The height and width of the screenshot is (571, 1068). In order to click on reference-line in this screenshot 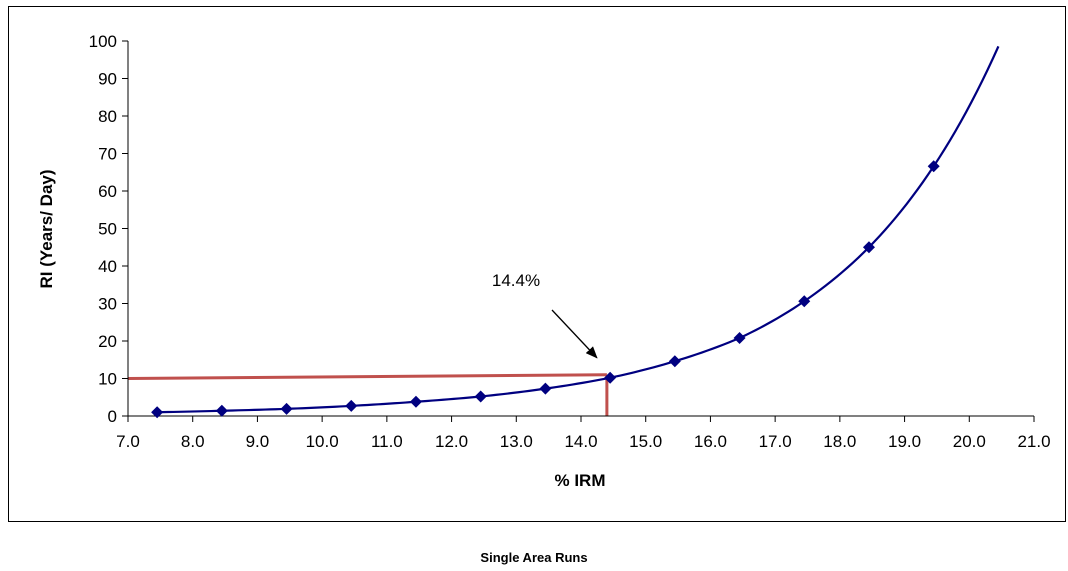, I will do `click(367, 376)`.